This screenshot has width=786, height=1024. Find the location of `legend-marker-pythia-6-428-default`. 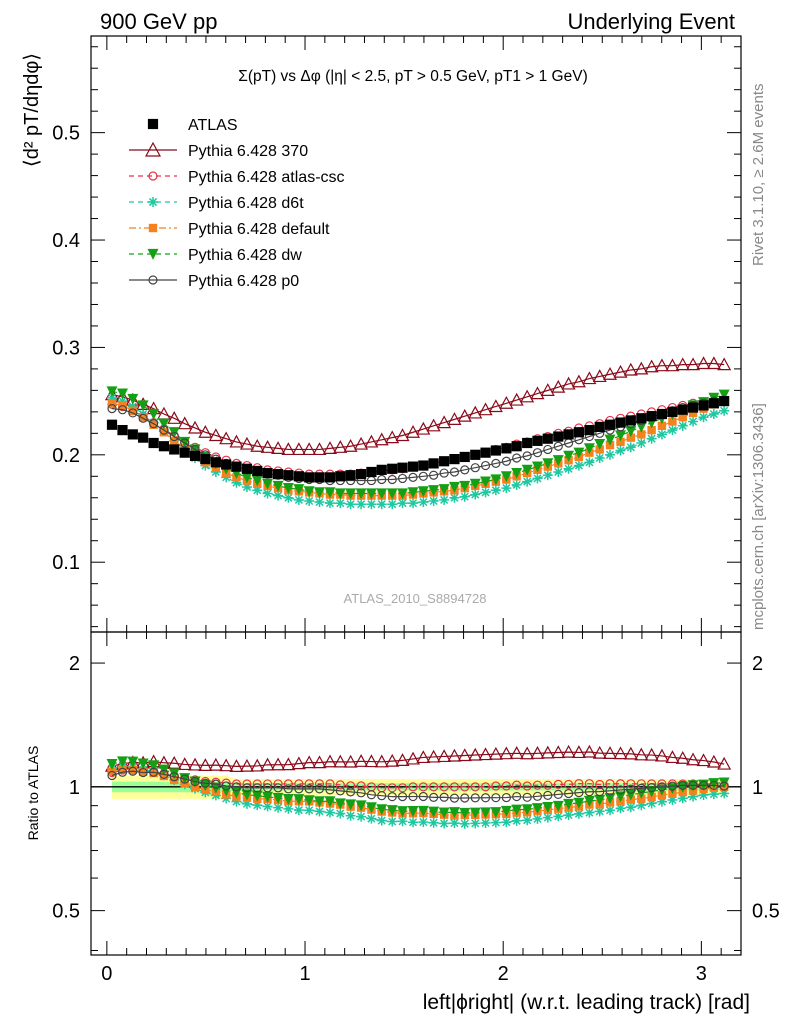

legend-marker-pythia-6-428-default is located at coordinates (153, 228).